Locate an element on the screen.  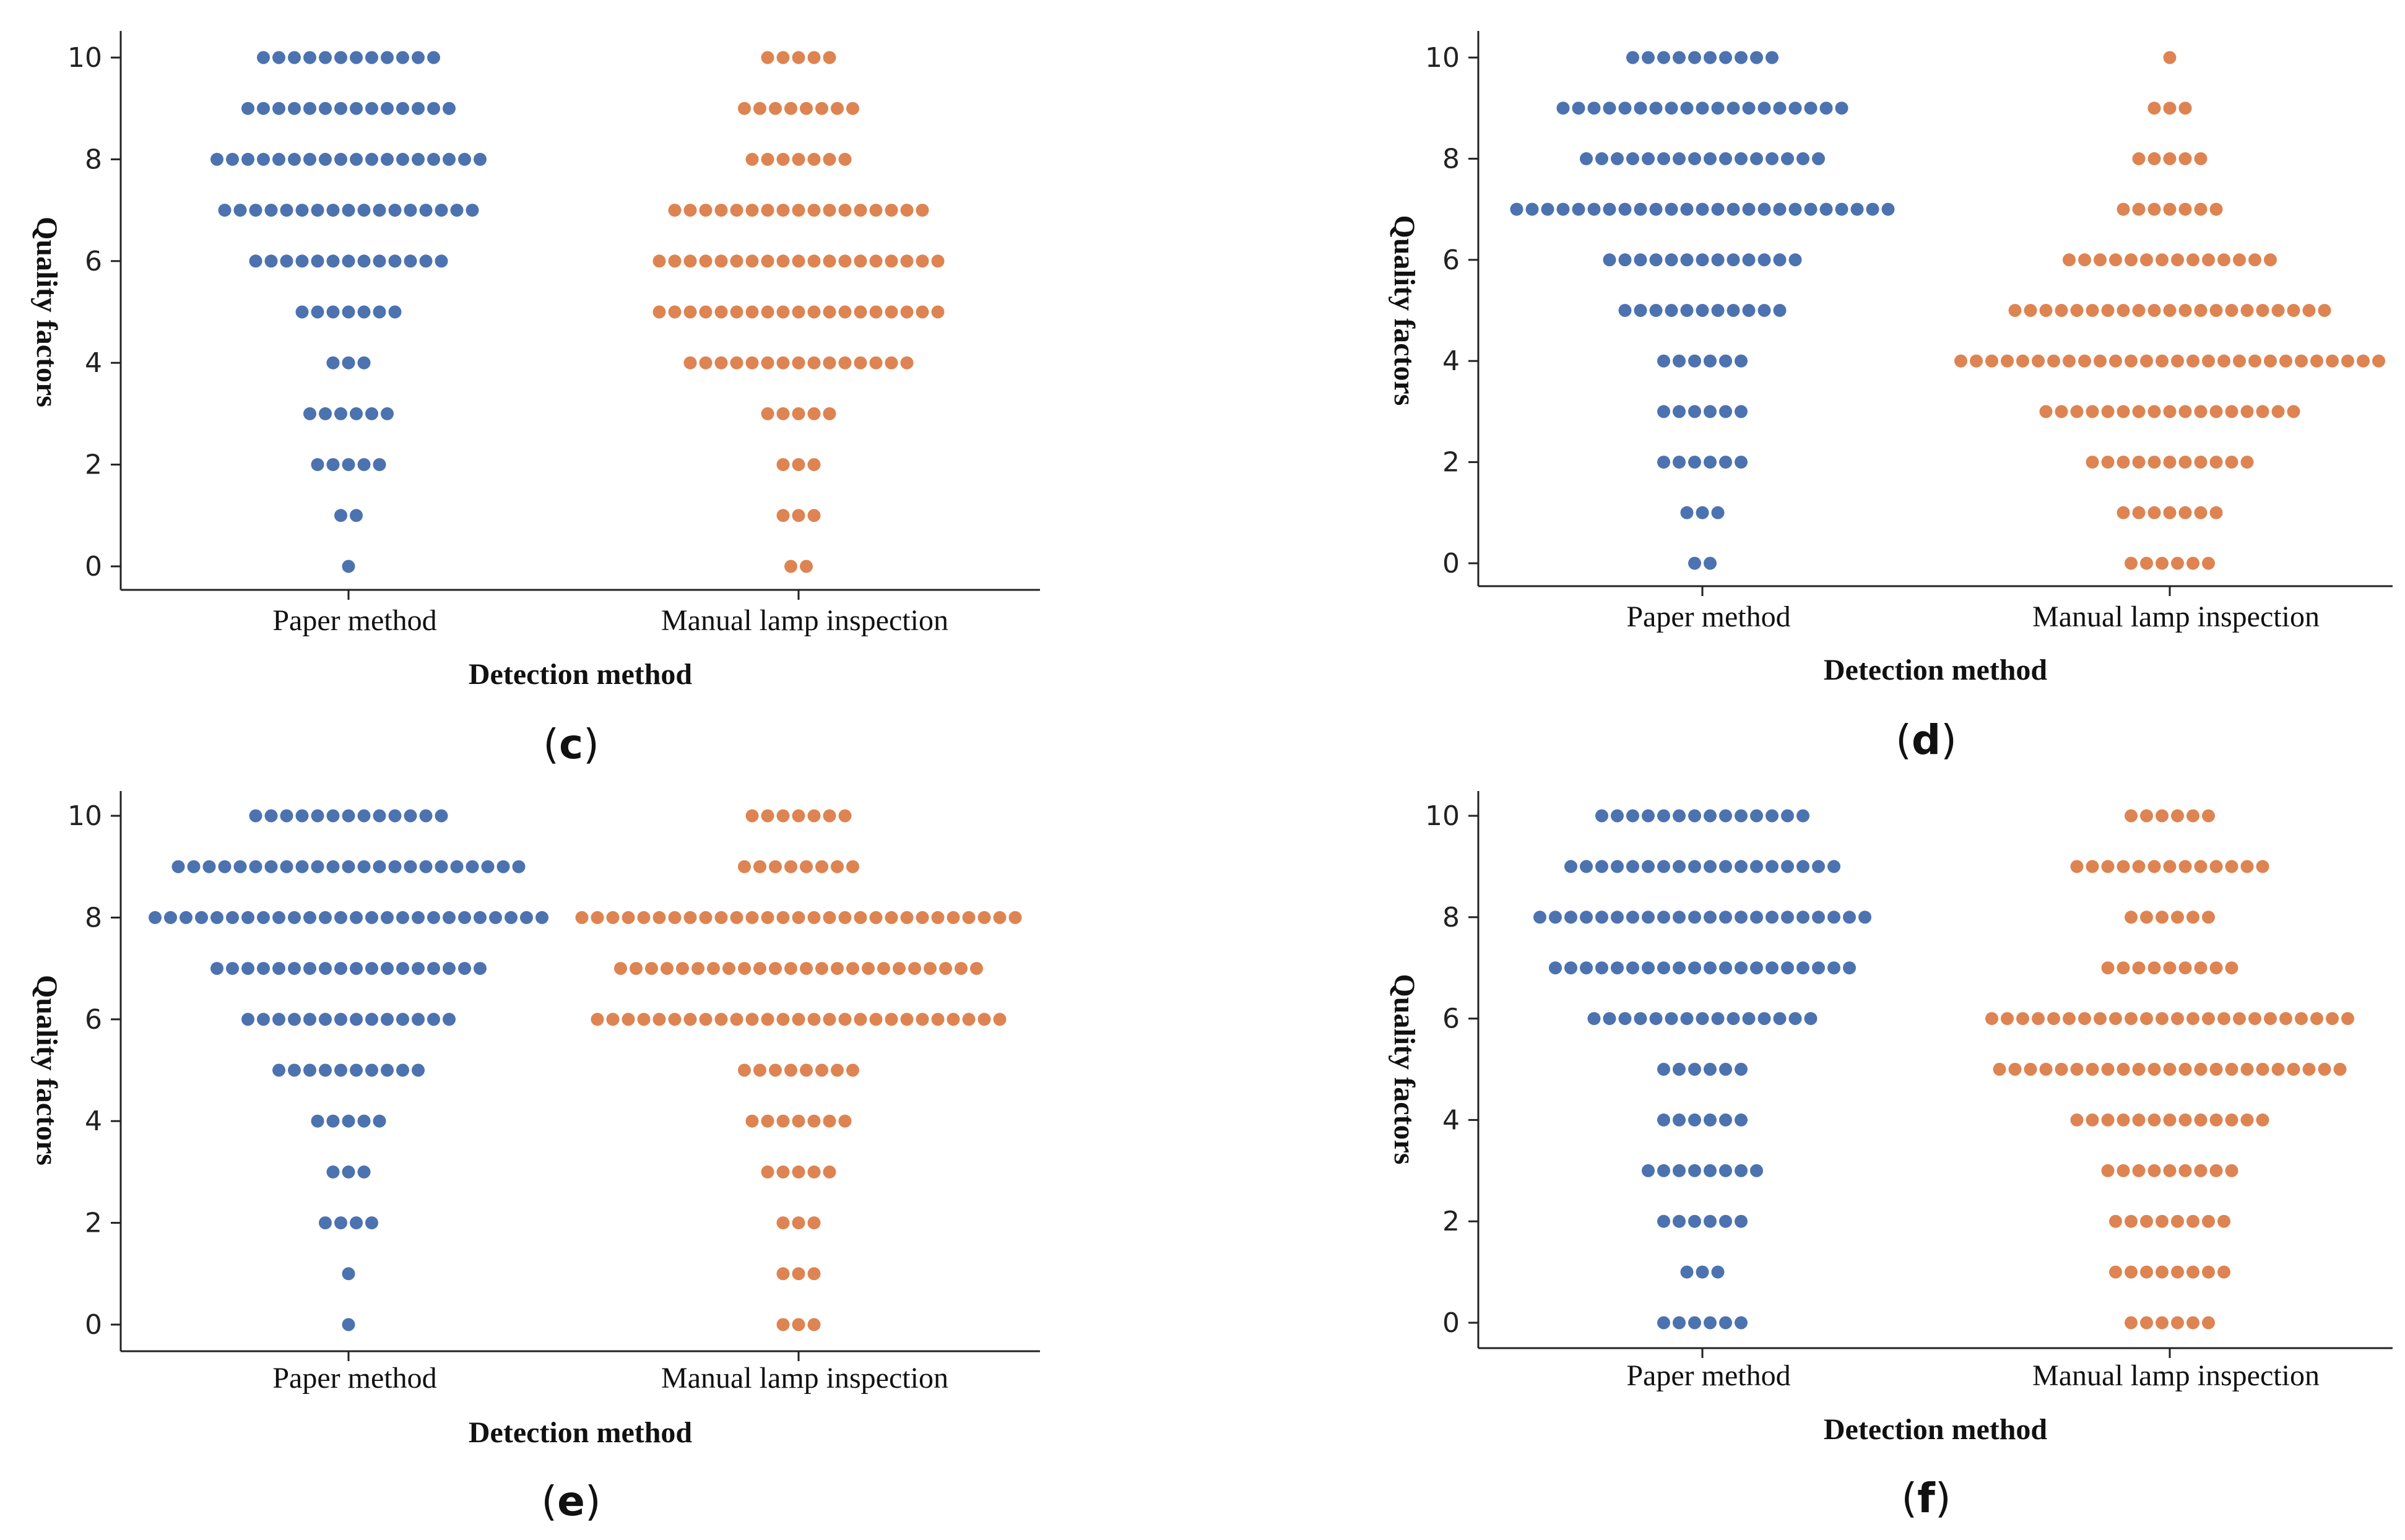
panel-label: (e) is located at coordinates (570, 1501).